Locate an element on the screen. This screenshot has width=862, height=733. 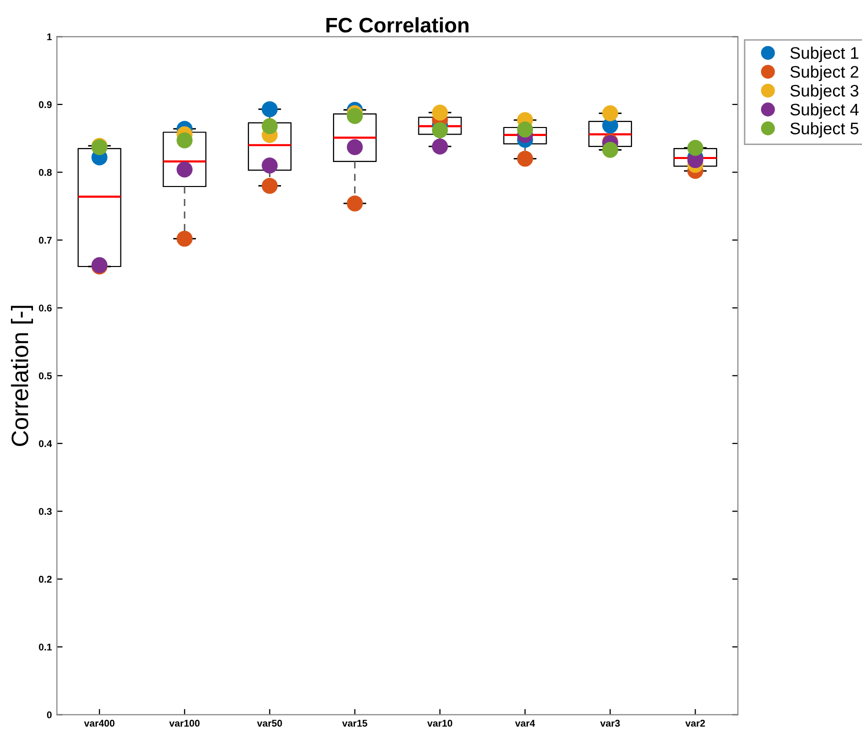
x-tick-label: var15 is located at coordinates (355, 723).